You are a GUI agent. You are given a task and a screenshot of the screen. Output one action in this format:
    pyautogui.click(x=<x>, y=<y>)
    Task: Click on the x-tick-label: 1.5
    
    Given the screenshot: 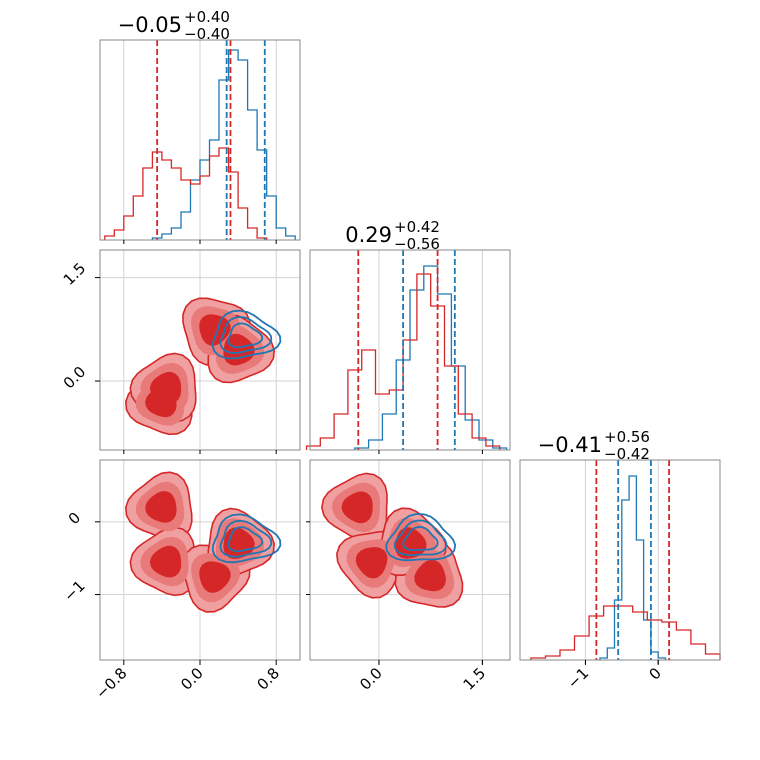 What is the action you would take?
    pyautogui.click(x=475, y=679)
    